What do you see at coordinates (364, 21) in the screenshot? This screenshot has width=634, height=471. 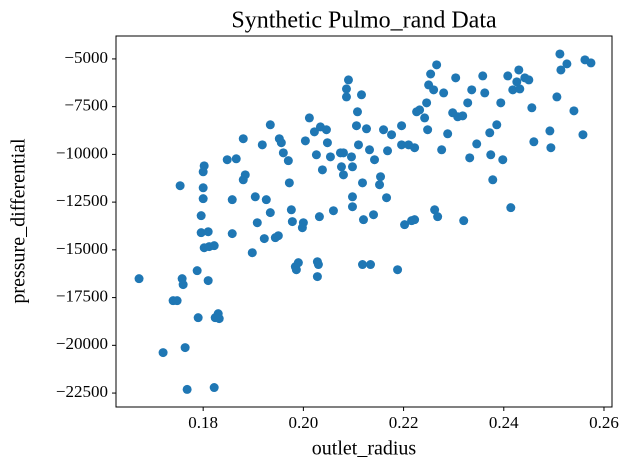 I see `chart-title: Synthetic Pulmo_rand Data` at bounding box center [364, 21].